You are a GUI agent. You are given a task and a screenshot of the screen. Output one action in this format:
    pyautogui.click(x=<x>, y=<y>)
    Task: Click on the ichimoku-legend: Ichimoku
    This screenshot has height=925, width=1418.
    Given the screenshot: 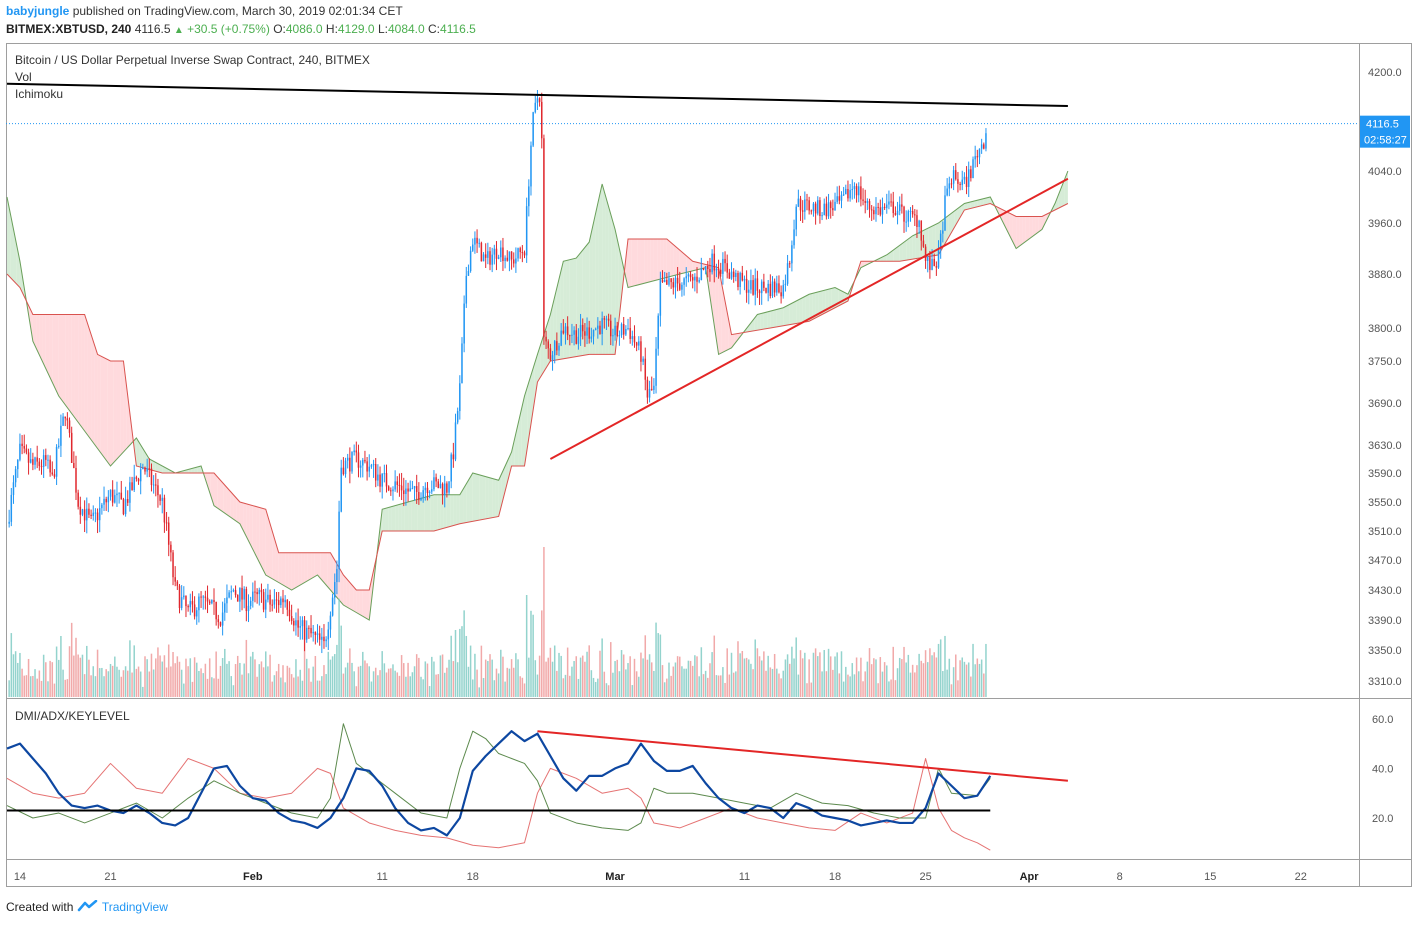 What is the action you would take?
    pyautogui.click(x=39, y=94)
    